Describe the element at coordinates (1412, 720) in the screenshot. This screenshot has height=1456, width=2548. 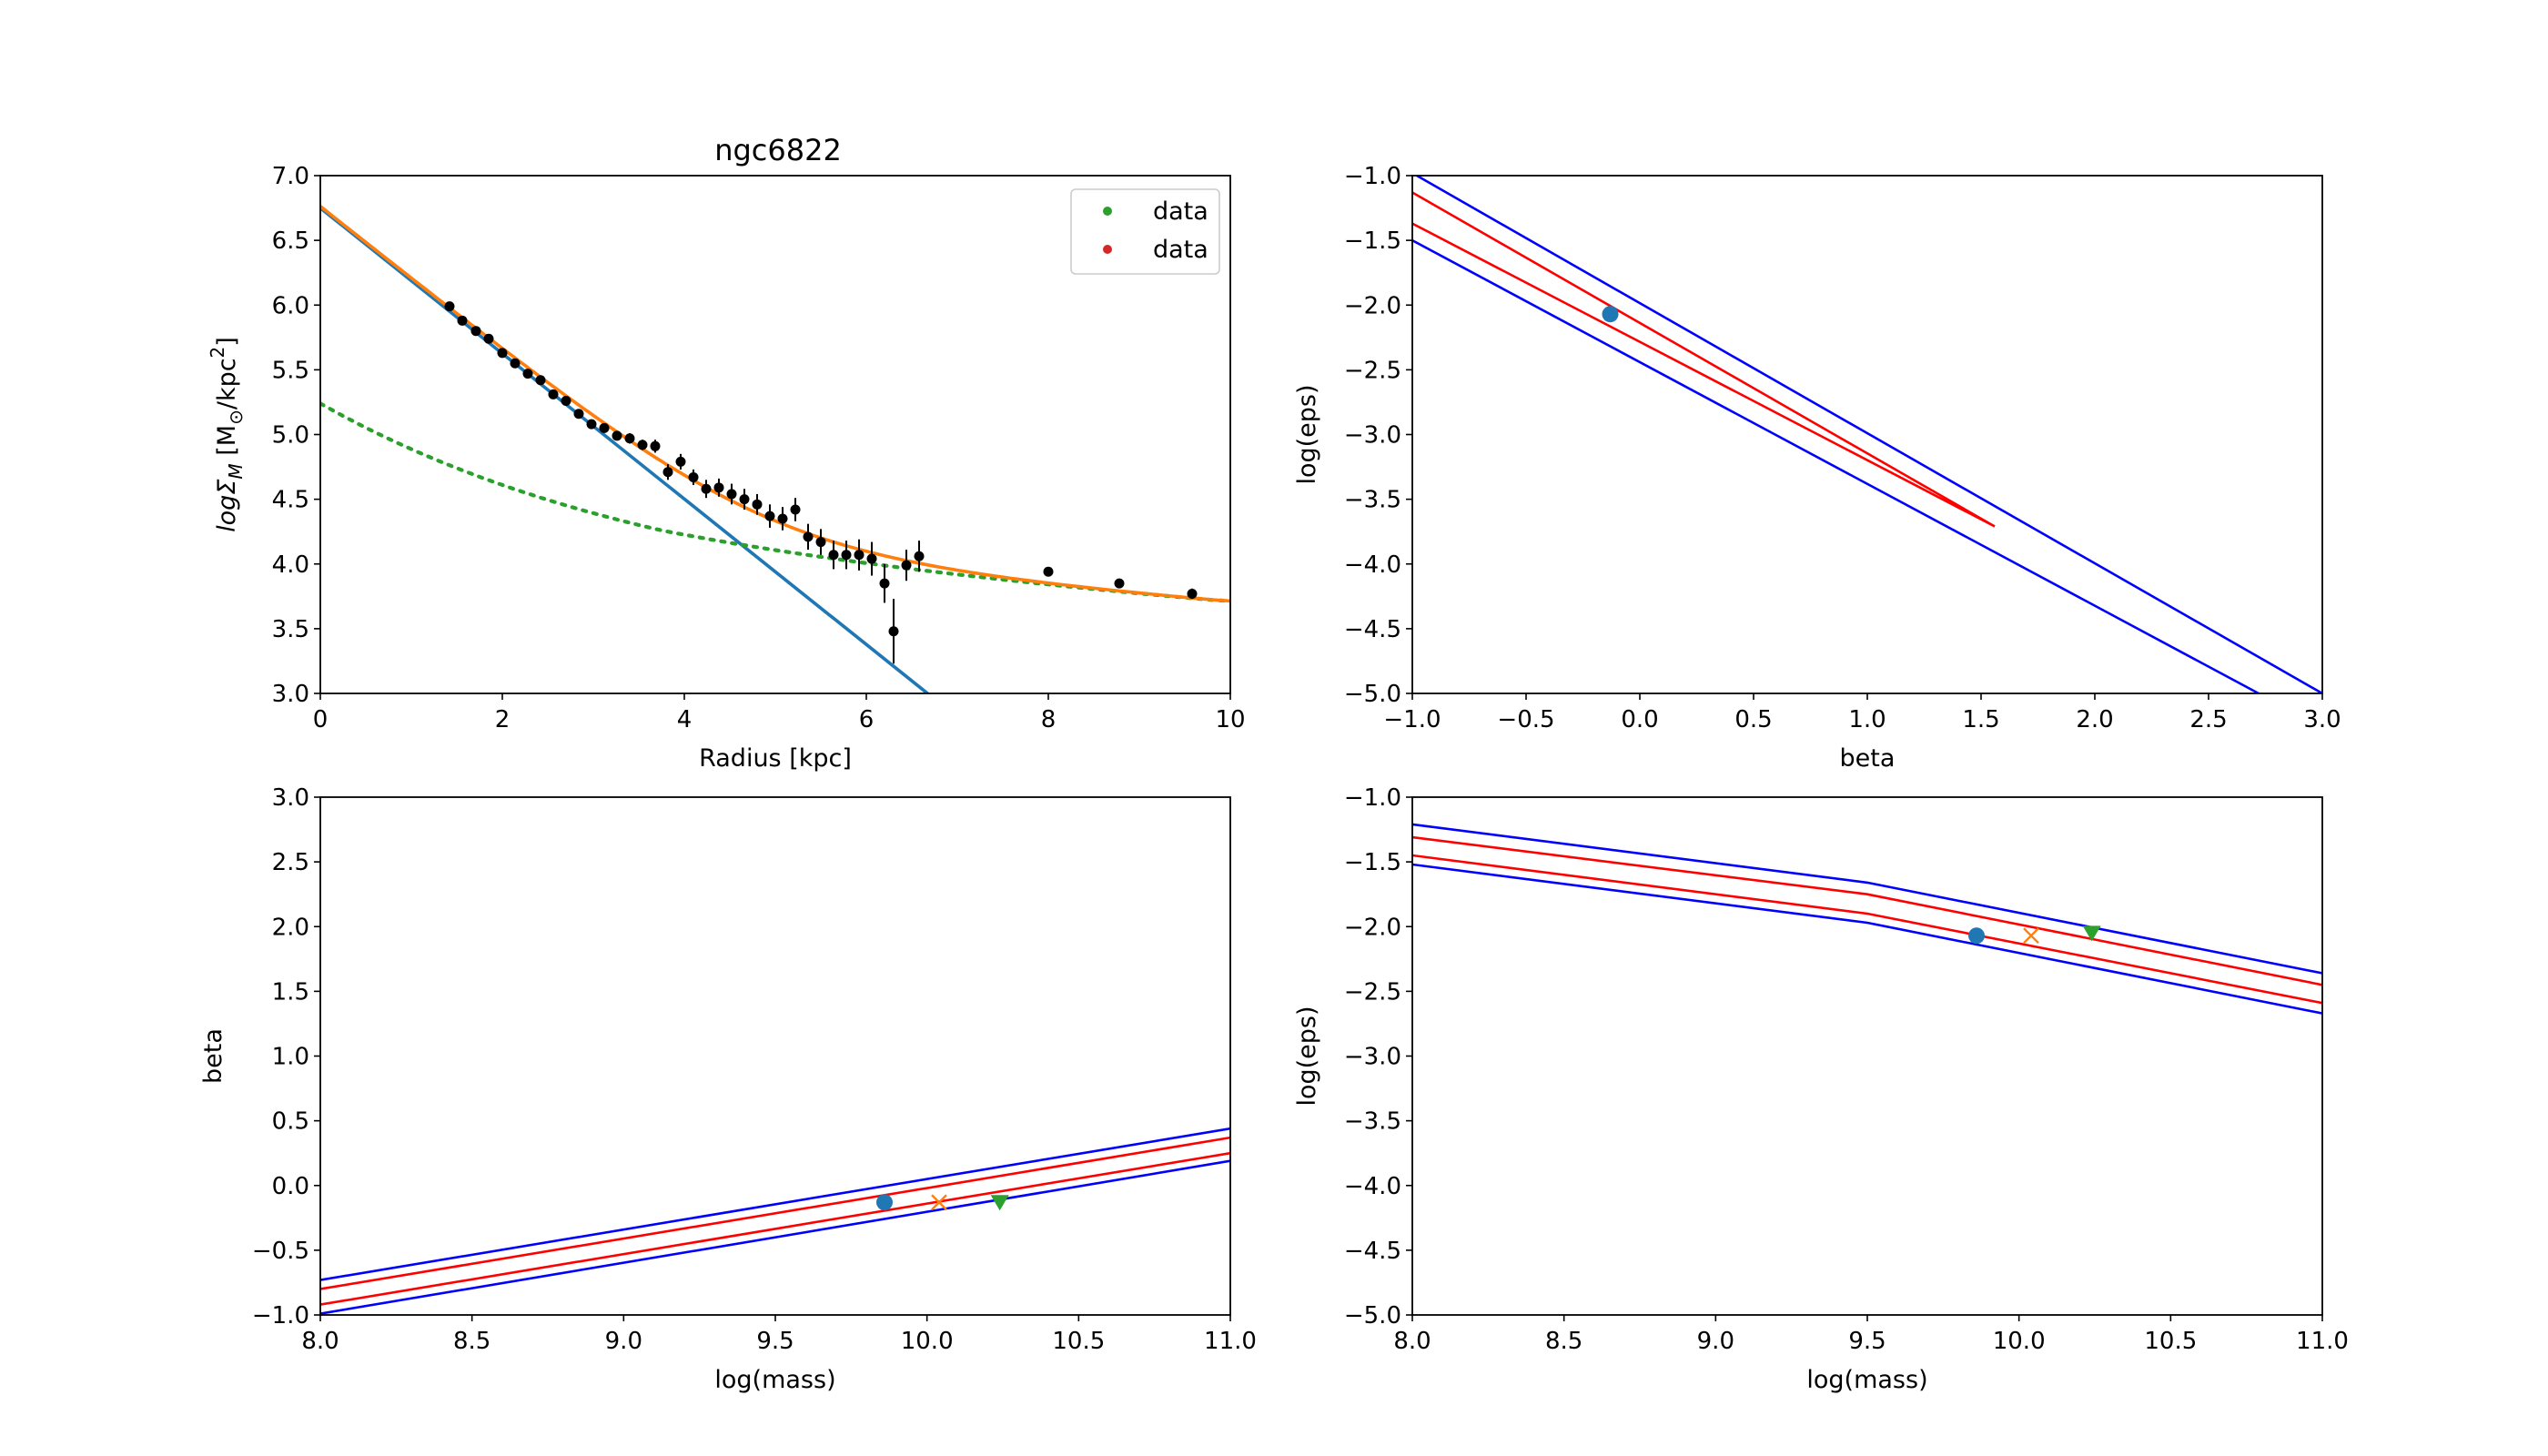
I see `x-tick-label: −1.0` at that location.